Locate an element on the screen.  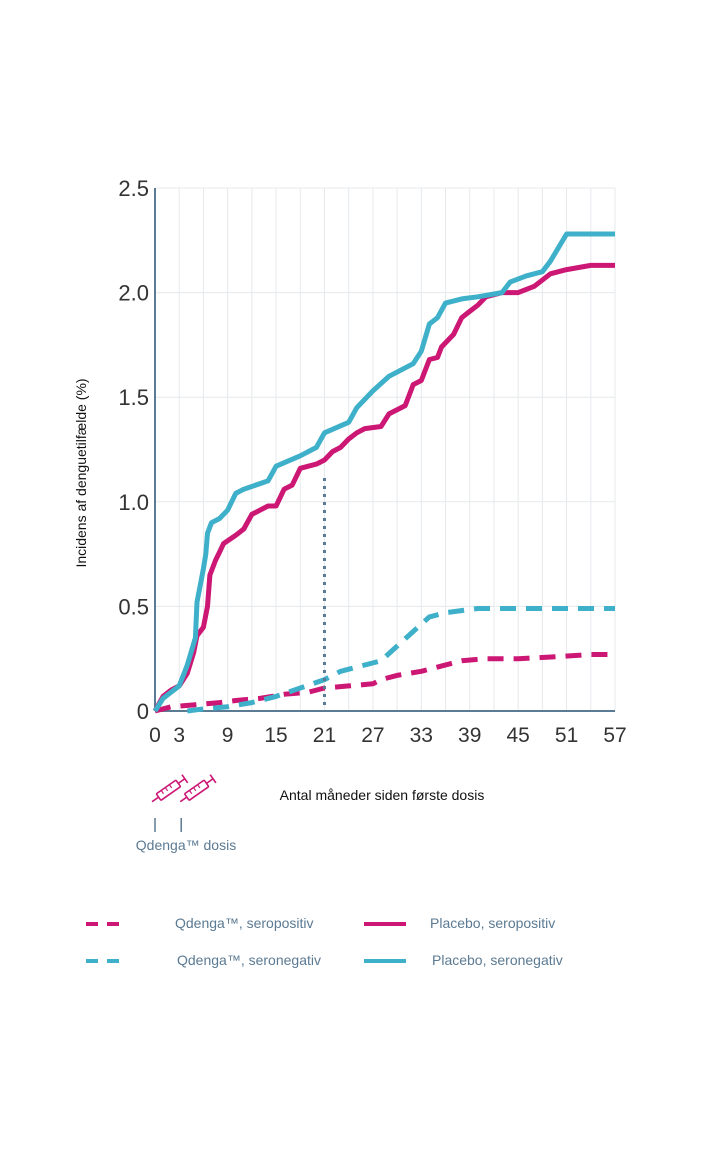
x-tick-label: 45 is located at coordinates (517, 735).